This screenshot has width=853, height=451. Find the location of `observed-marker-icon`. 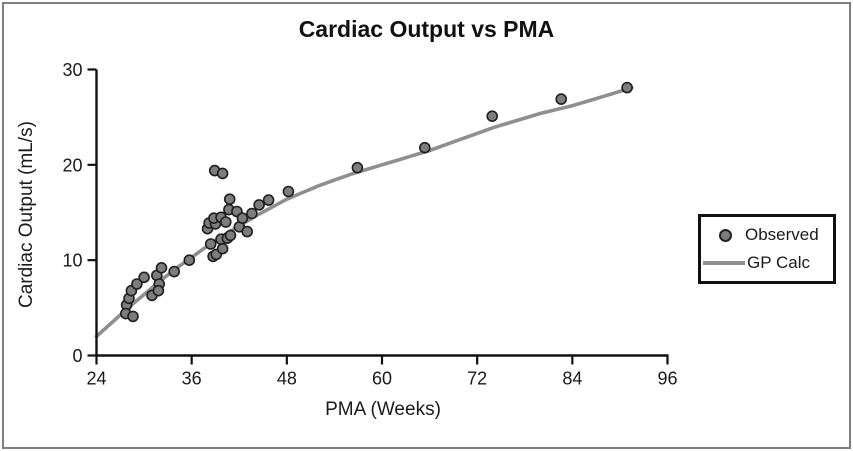

observed-marker-icon is located at coordinates (725, 235).